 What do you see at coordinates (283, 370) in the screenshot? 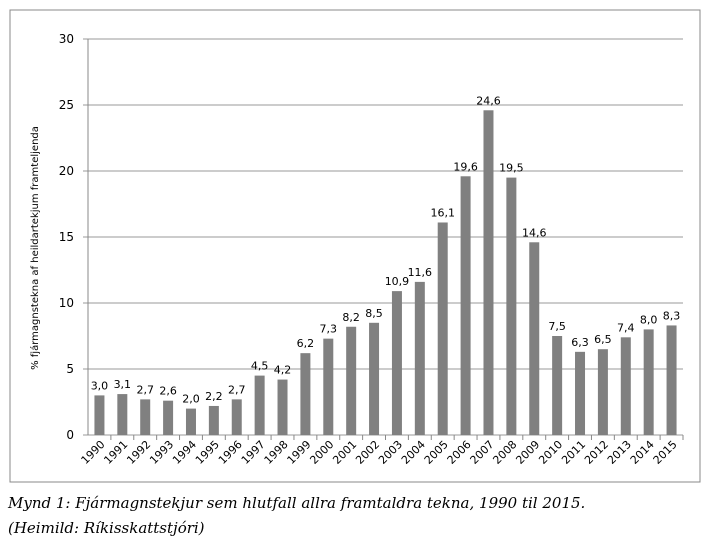
I see `value-label: 4,2` at bounding box center [283, 370].